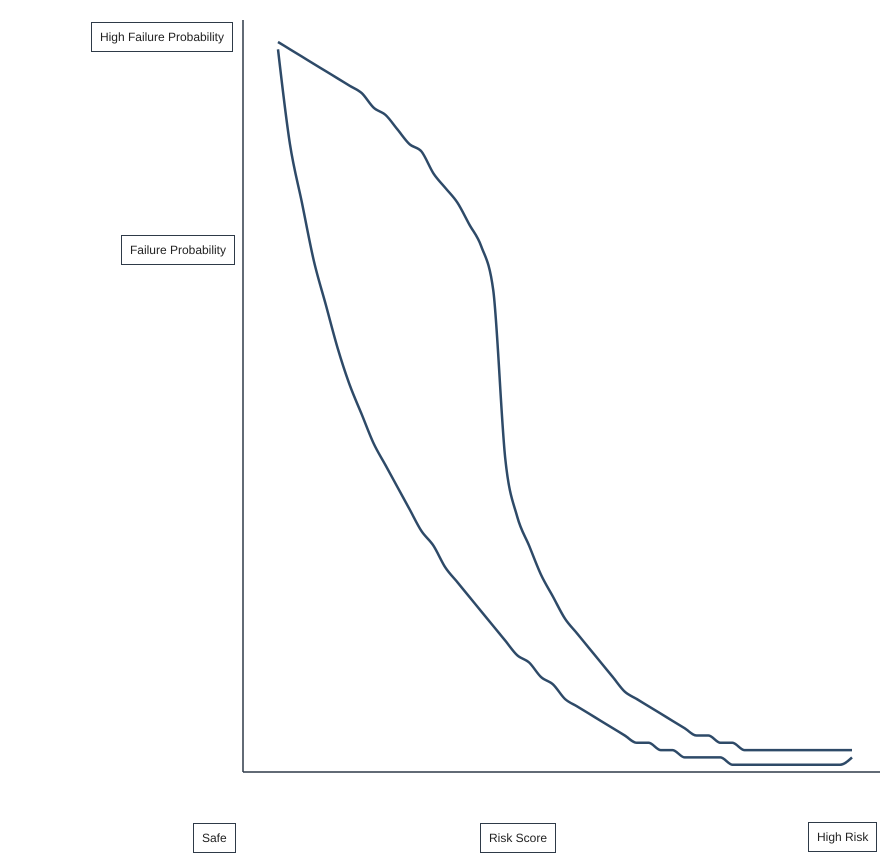  Describe the element at coordinates (843, 837) in the screenshot. I see `text: High Risk` at that location.